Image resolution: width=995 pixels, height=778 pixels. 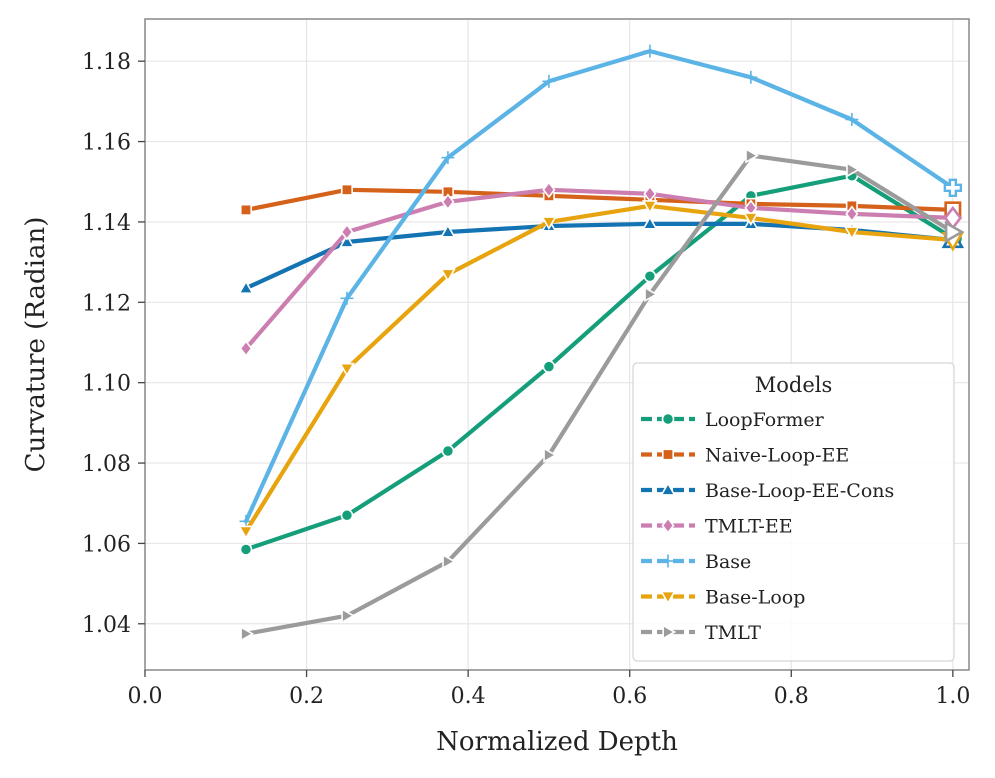 What do you see at coordinates (106, 223) in the screenshot?
I see `y-tick-label: 1.14` at bounding box center [106, 223].